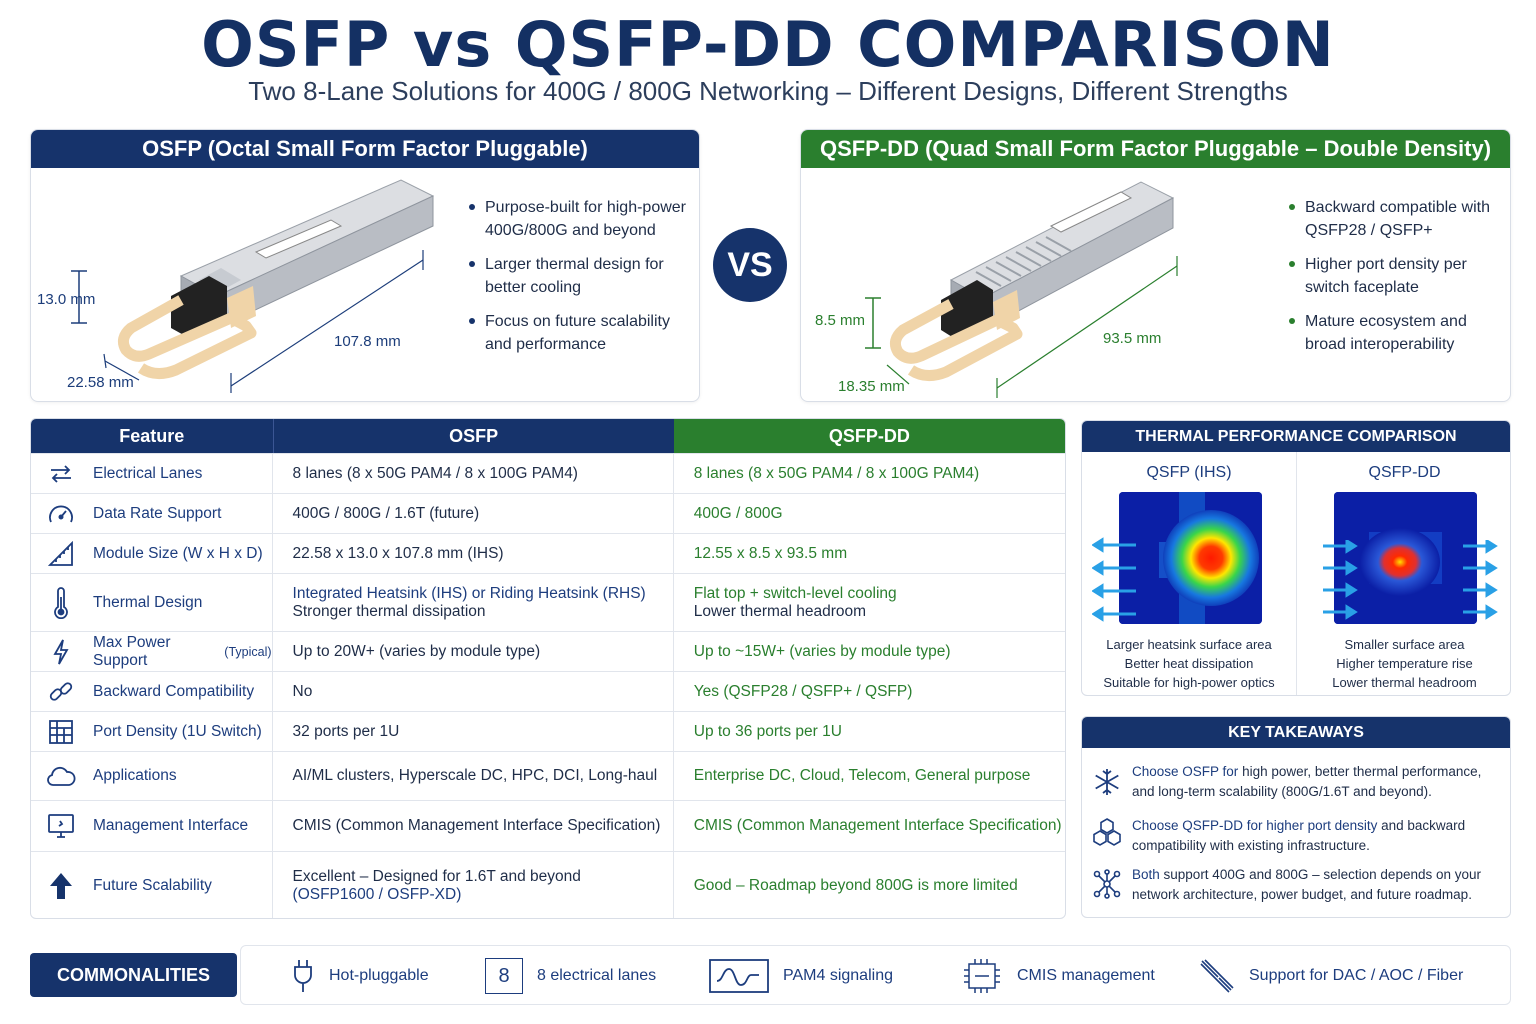 This screenshot has width=1536, height=1024. I want to click on airflow-arrows-icon, so click(1114, 579).